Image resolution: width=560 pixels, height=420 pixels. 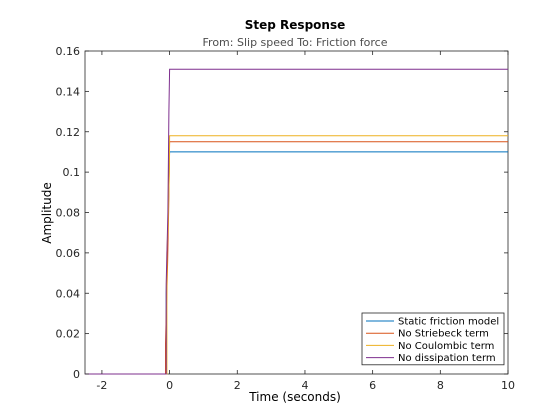 I want to click on x-tick-label: 0, so click(x=169, y=385).